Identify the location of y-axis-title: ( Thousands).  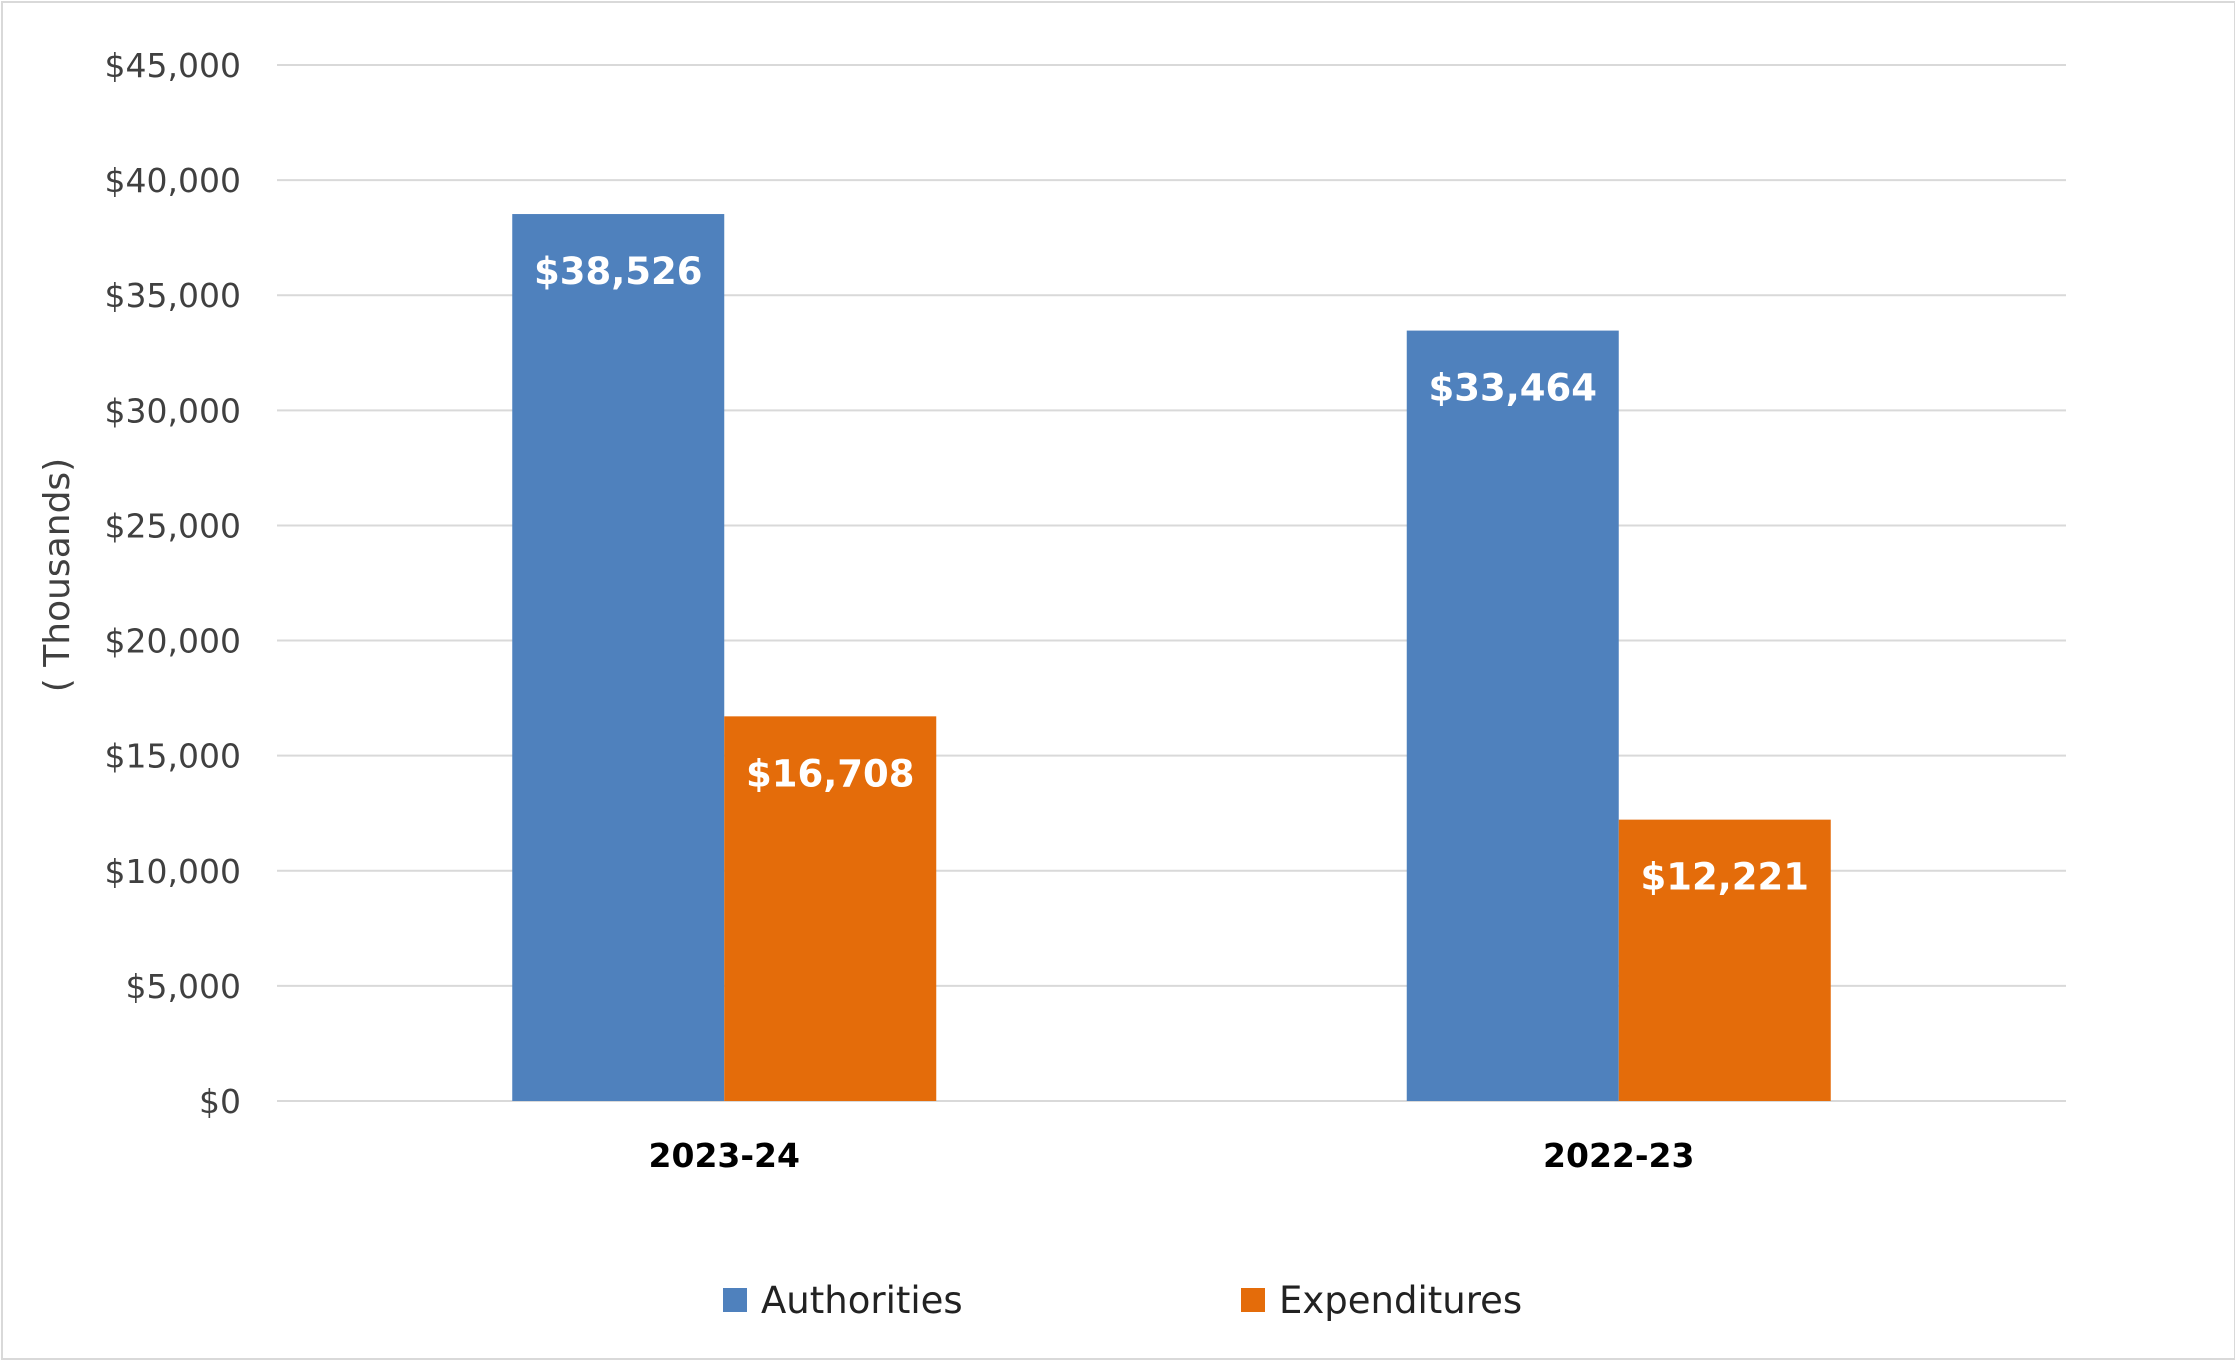
(57, 575).